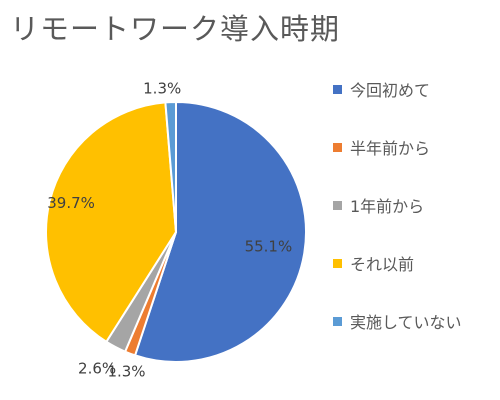 Image resolution: width=500 pixels, height=400 pixels. Describe the element at coordinates (170, 166) in the screenshot. I see `pie-slice` at that location.